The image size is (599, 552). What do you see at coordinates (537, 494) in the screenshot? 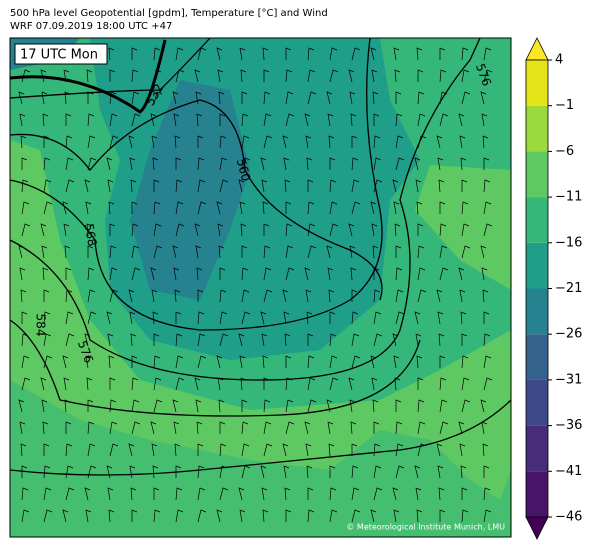
I see `colorbar-segment` at bounding box center [537, 494].